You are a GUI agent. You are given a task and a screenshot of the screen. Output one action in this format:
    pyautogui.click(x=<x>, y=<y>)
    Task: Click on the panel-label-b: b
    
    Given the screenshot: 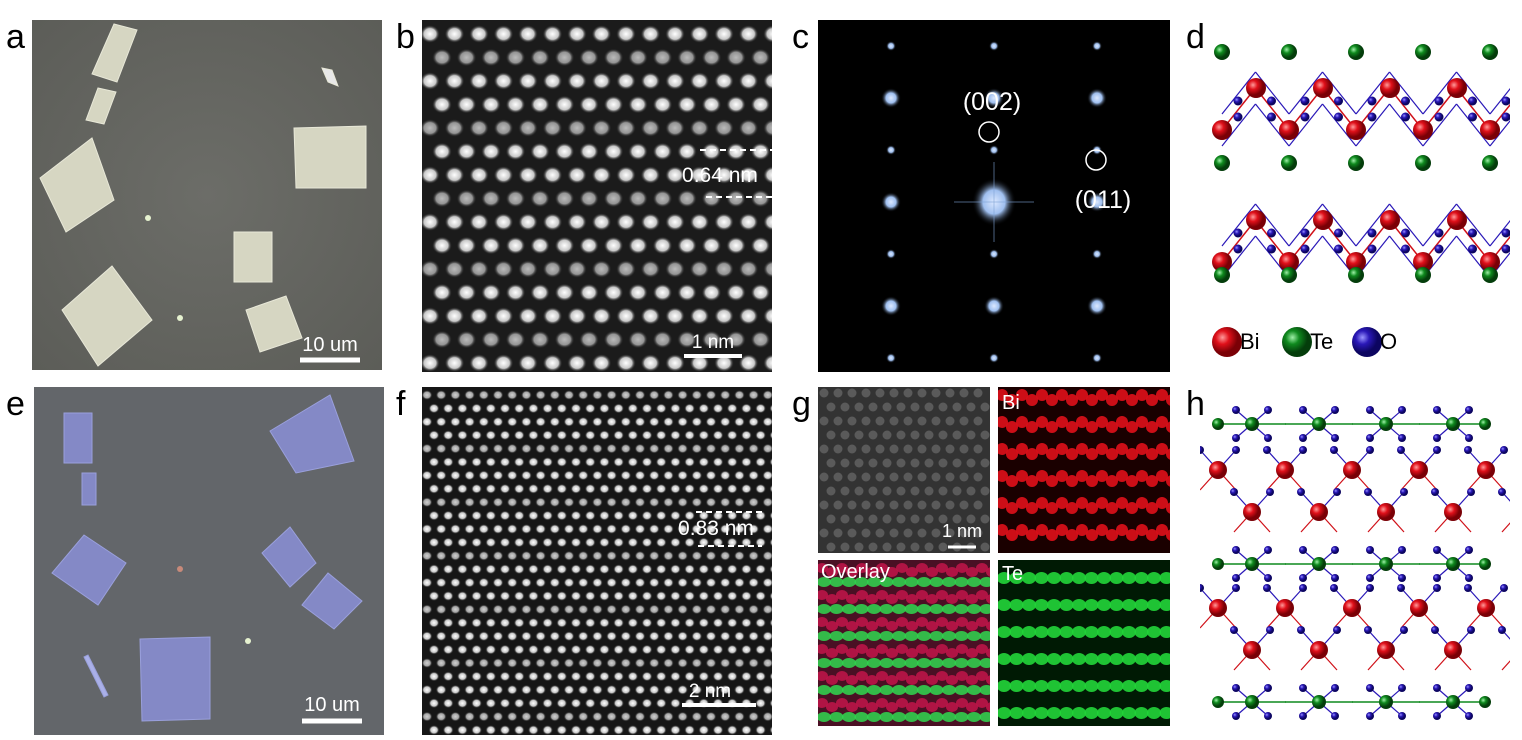 What is the action you would take?
    pyautogui.click(x=405, y=37)
    